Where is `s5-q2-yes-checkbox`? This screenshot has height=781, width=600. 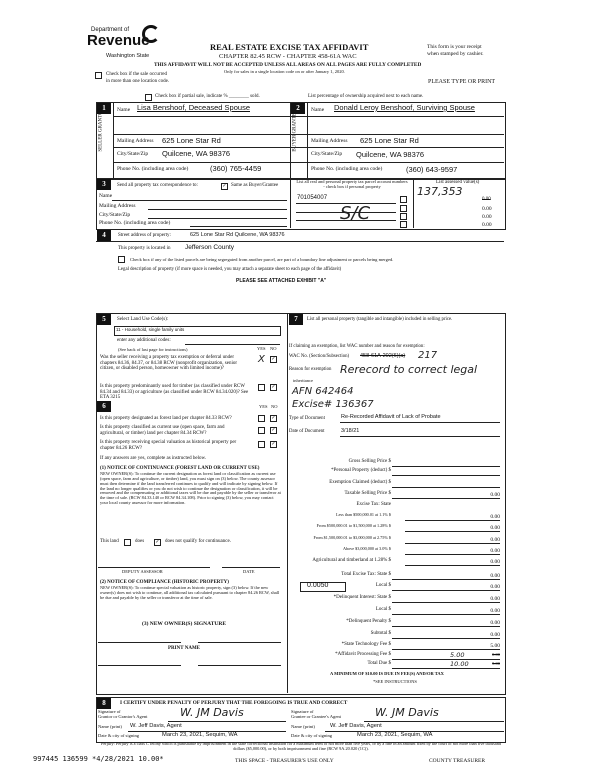 s5-q2-yes-checkbox is located at coordinates (261, 387).